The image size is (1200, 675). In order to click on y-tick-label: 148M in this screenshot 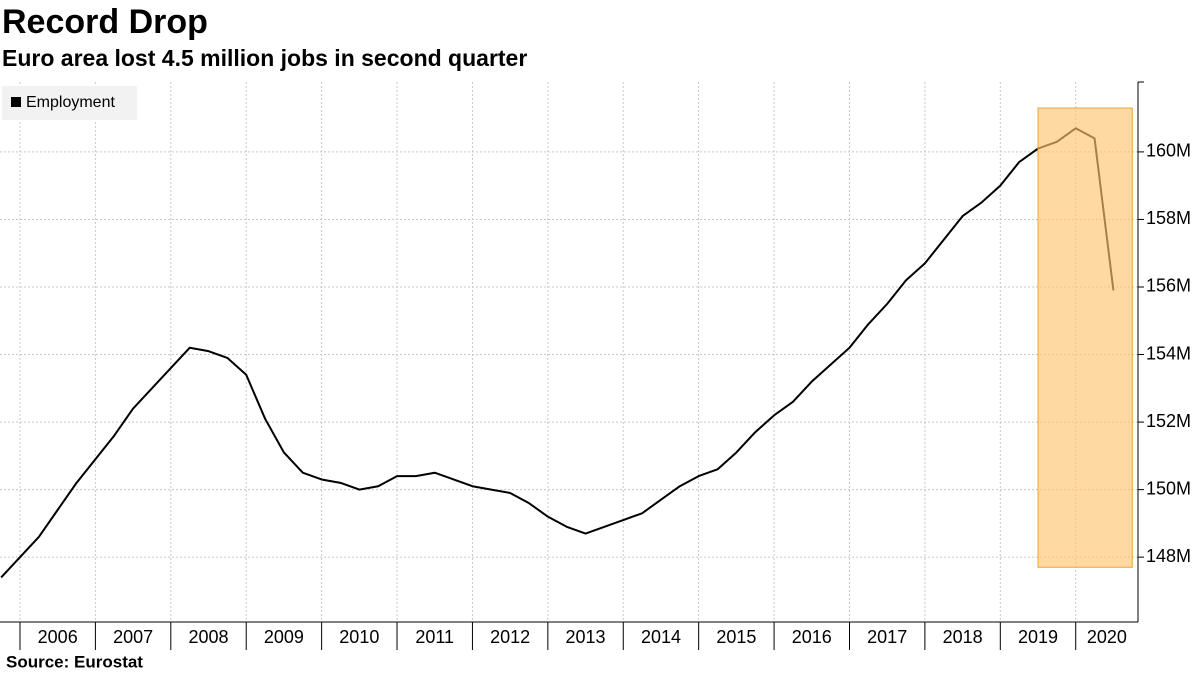, I will do `click(1168, 556)`.